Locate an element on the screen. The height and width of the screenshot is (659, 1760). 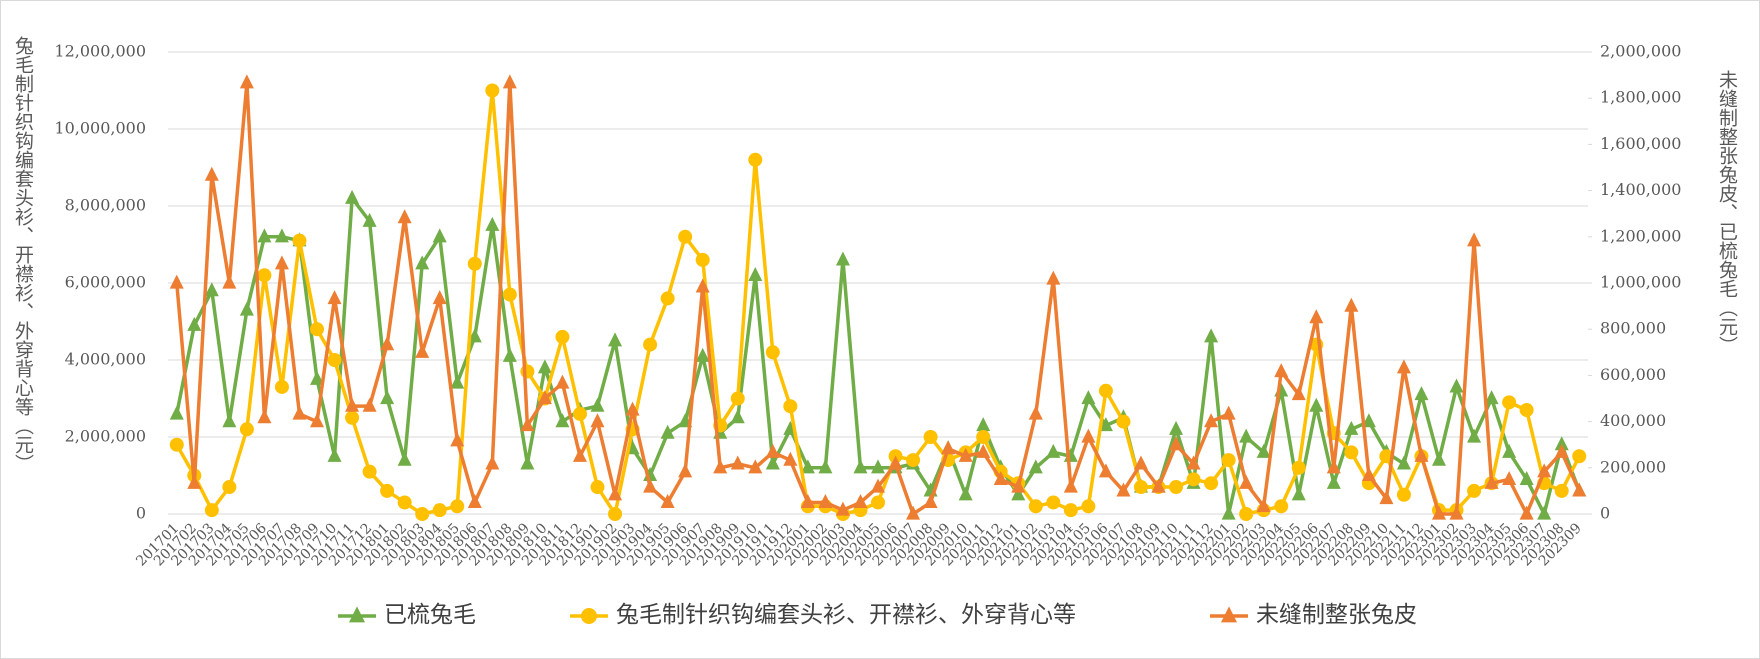
y2-tick-label: 1,600,000 is located at coordinates (1640, 143).